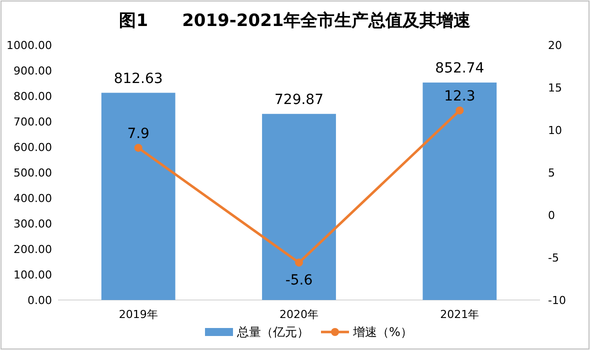 This screenshot has height=350, width=590. I want to click on y-tick-label: 200.00, so click(33, 249).